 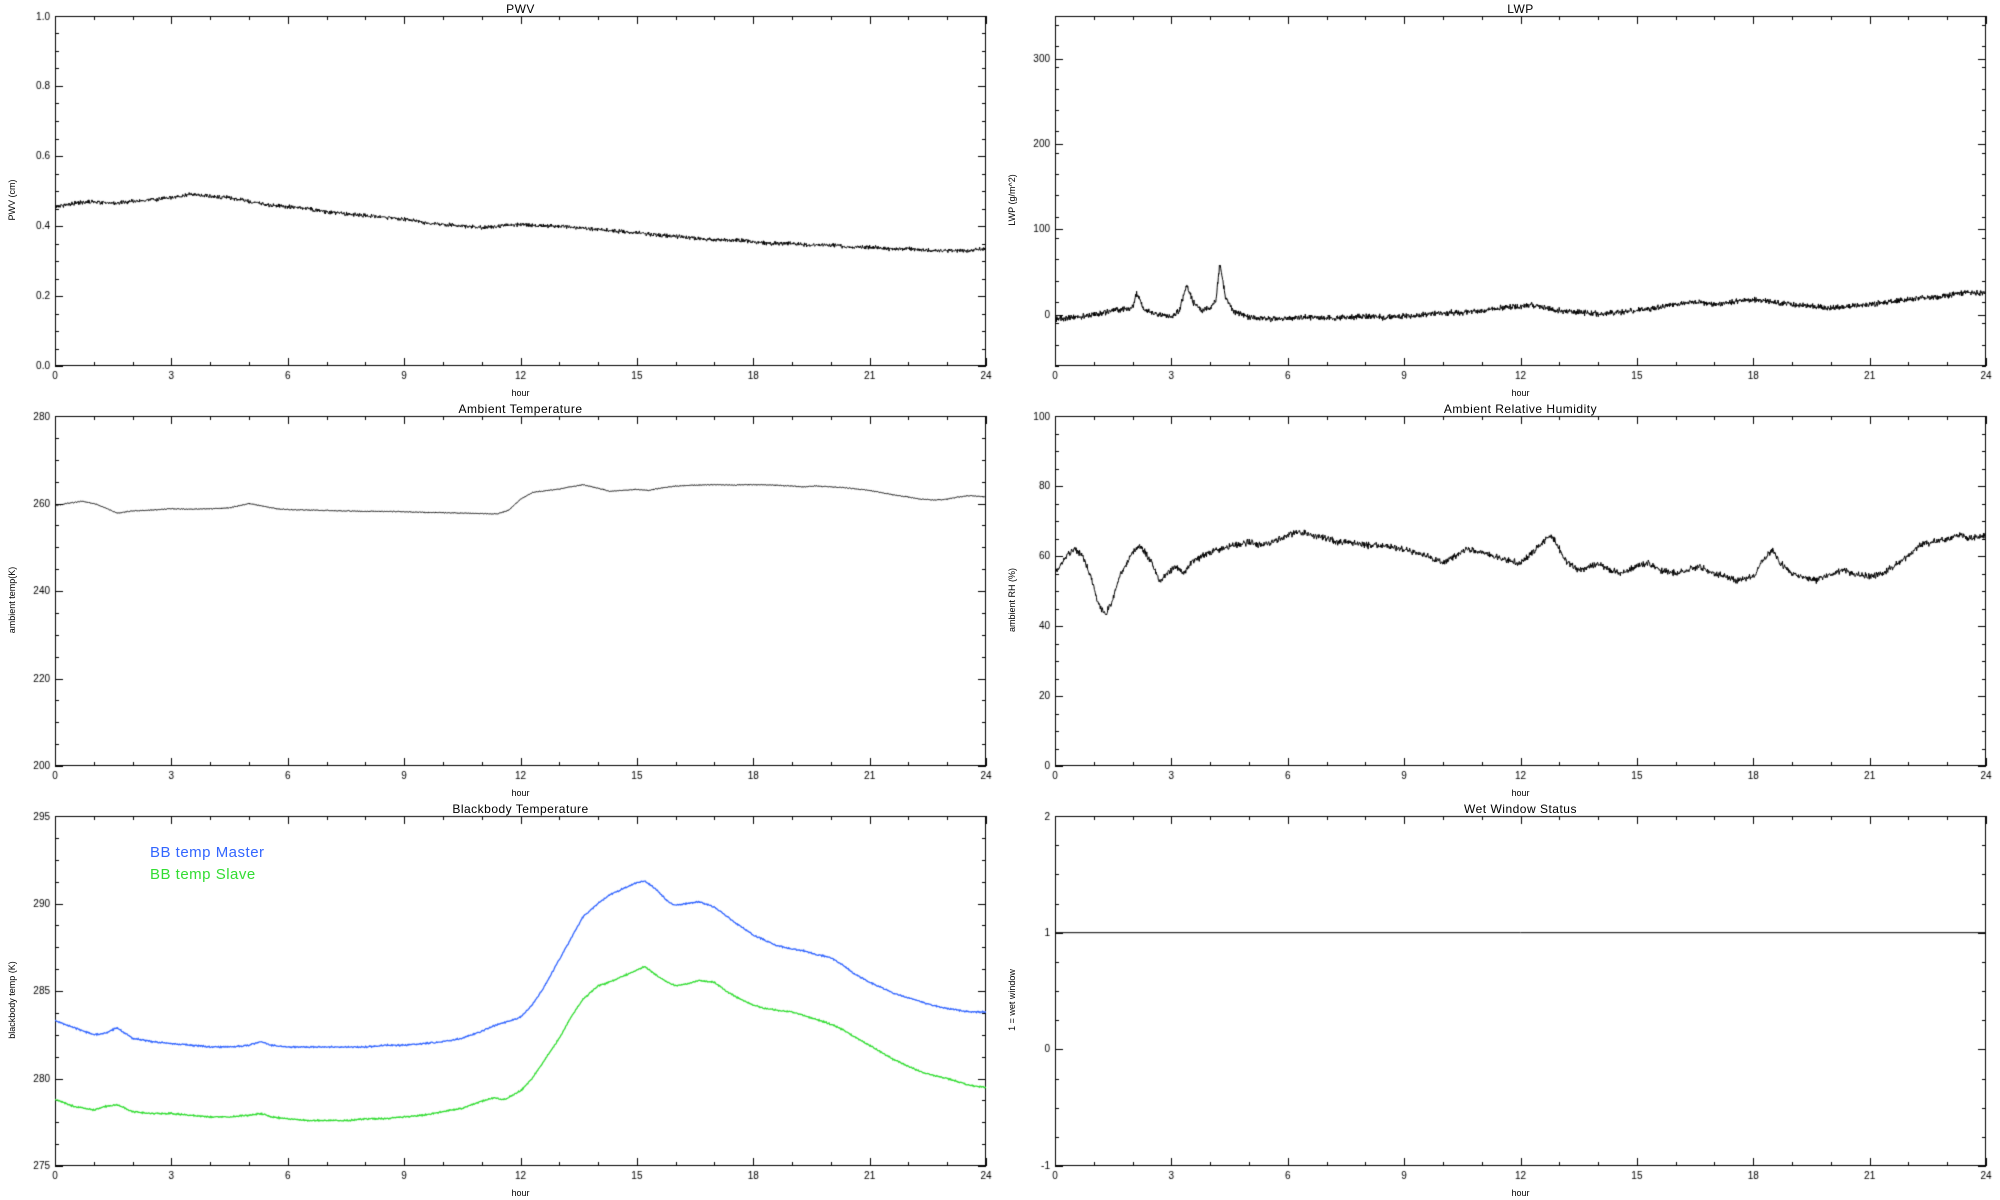 What do you see at coordinates (1520, 9) in the screenshot?
I see `lwp-chart-title: LWP` at bounding box center [1520, 9].